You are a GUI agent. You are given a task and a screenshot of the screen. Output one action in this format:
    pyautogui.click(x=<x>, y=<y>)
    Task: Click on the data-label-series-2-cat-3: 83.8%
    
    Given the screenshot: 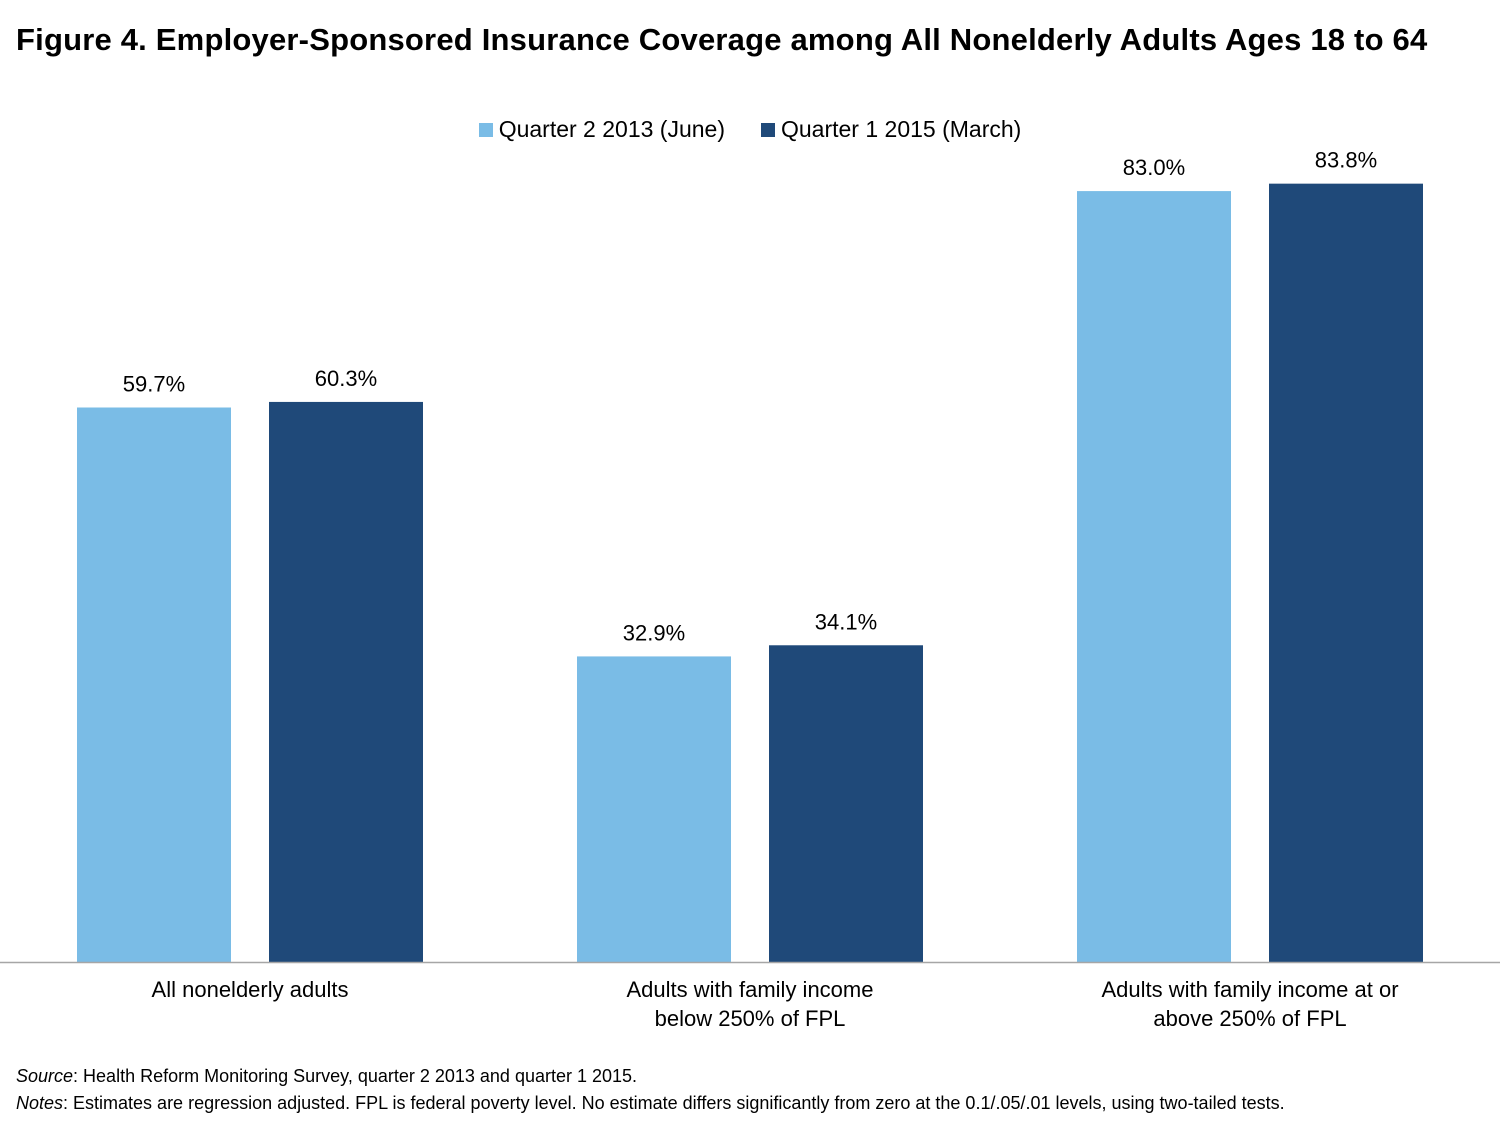 What is the action you would take?
    pyautogui.click(x=1346, y=160)
    